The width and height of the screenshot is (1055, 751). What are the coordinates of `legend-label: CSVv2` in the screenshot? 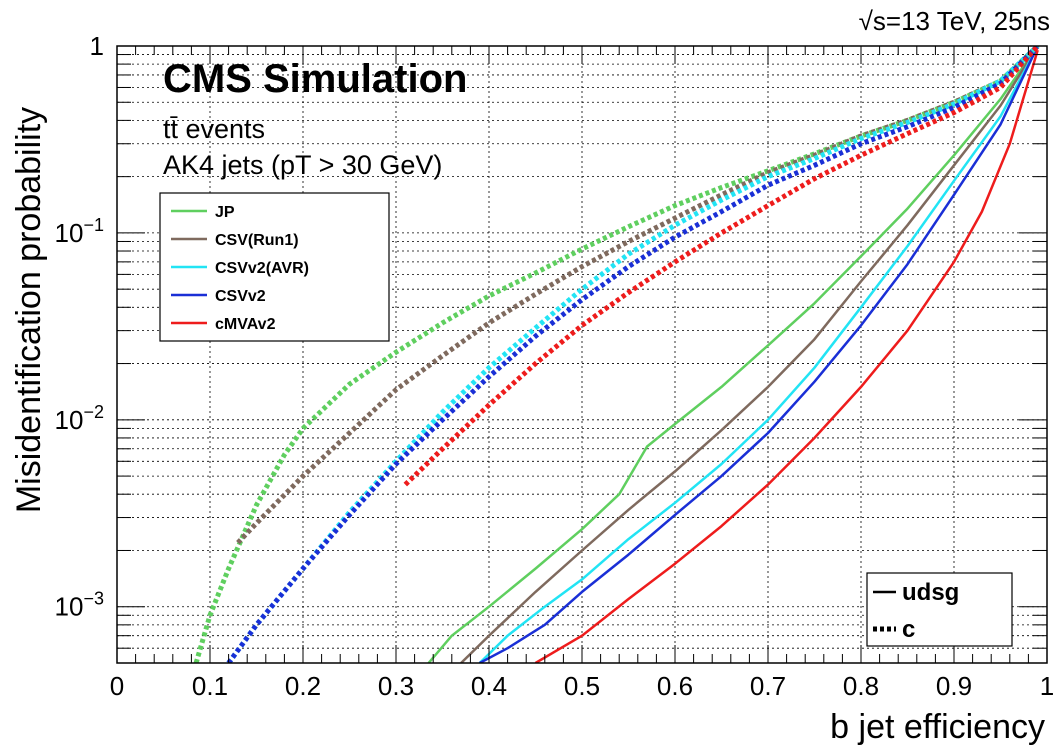 It's located at (240, 296).